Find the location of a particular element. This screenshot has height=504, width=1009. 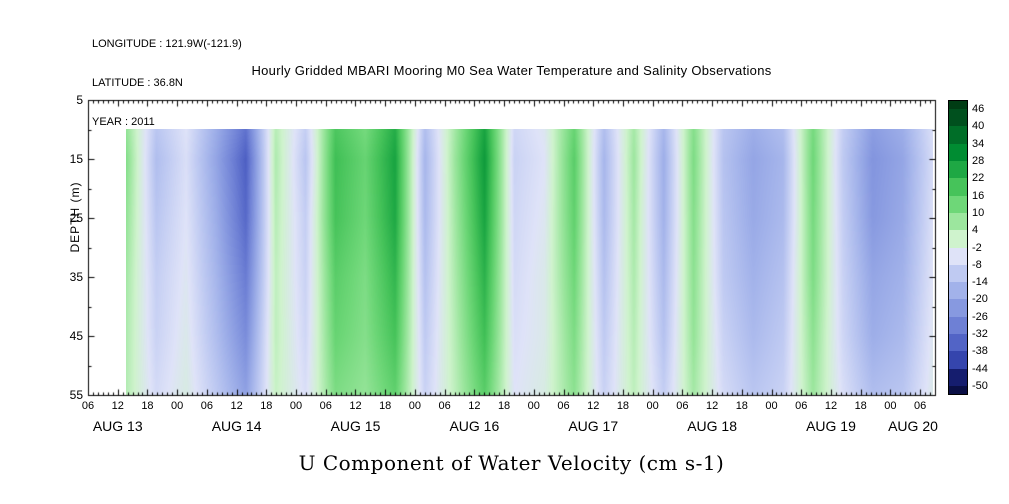

colorbar-tick-label: -44 is located at coordinates (980, 368).